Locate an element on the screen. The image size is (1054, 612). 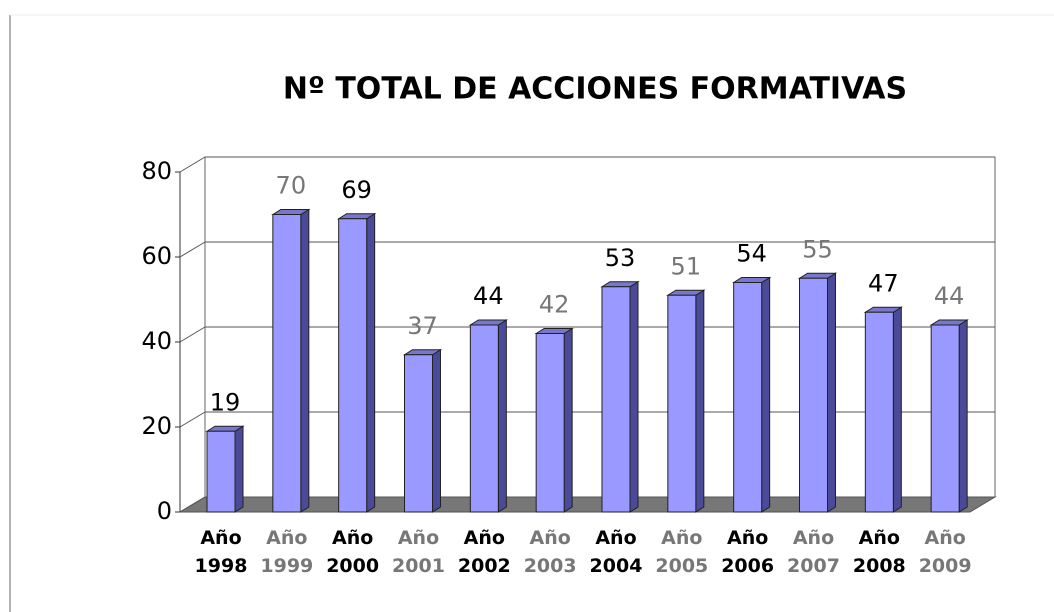
y-tick-label: 80 is located at coordinates (156, 171).